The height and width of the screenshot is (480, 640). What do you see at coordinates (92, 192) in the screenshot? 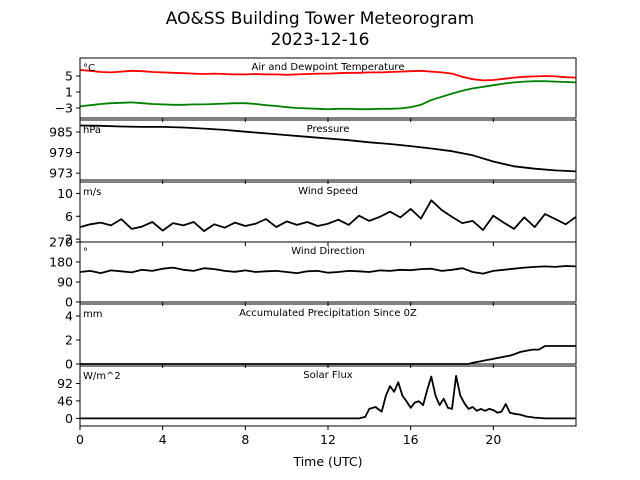
I see `panel-unit-label: m/s` at bounding box center [92, 192].